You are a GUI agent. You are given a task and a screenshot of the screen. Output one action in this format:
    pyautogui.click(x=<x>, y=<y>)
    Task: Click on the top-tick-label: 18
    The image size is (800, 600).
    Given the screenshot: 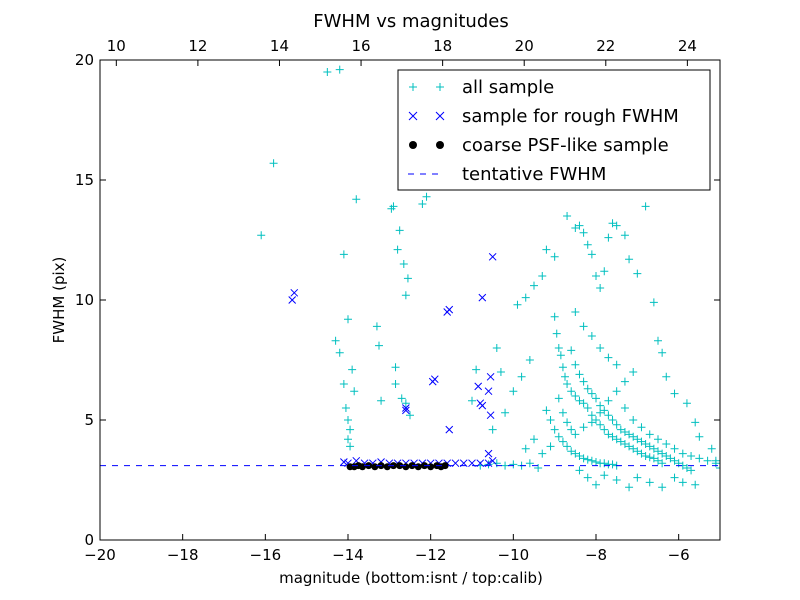 What is the action you would take?
    pyautogui.click(x=442, y=46)
    